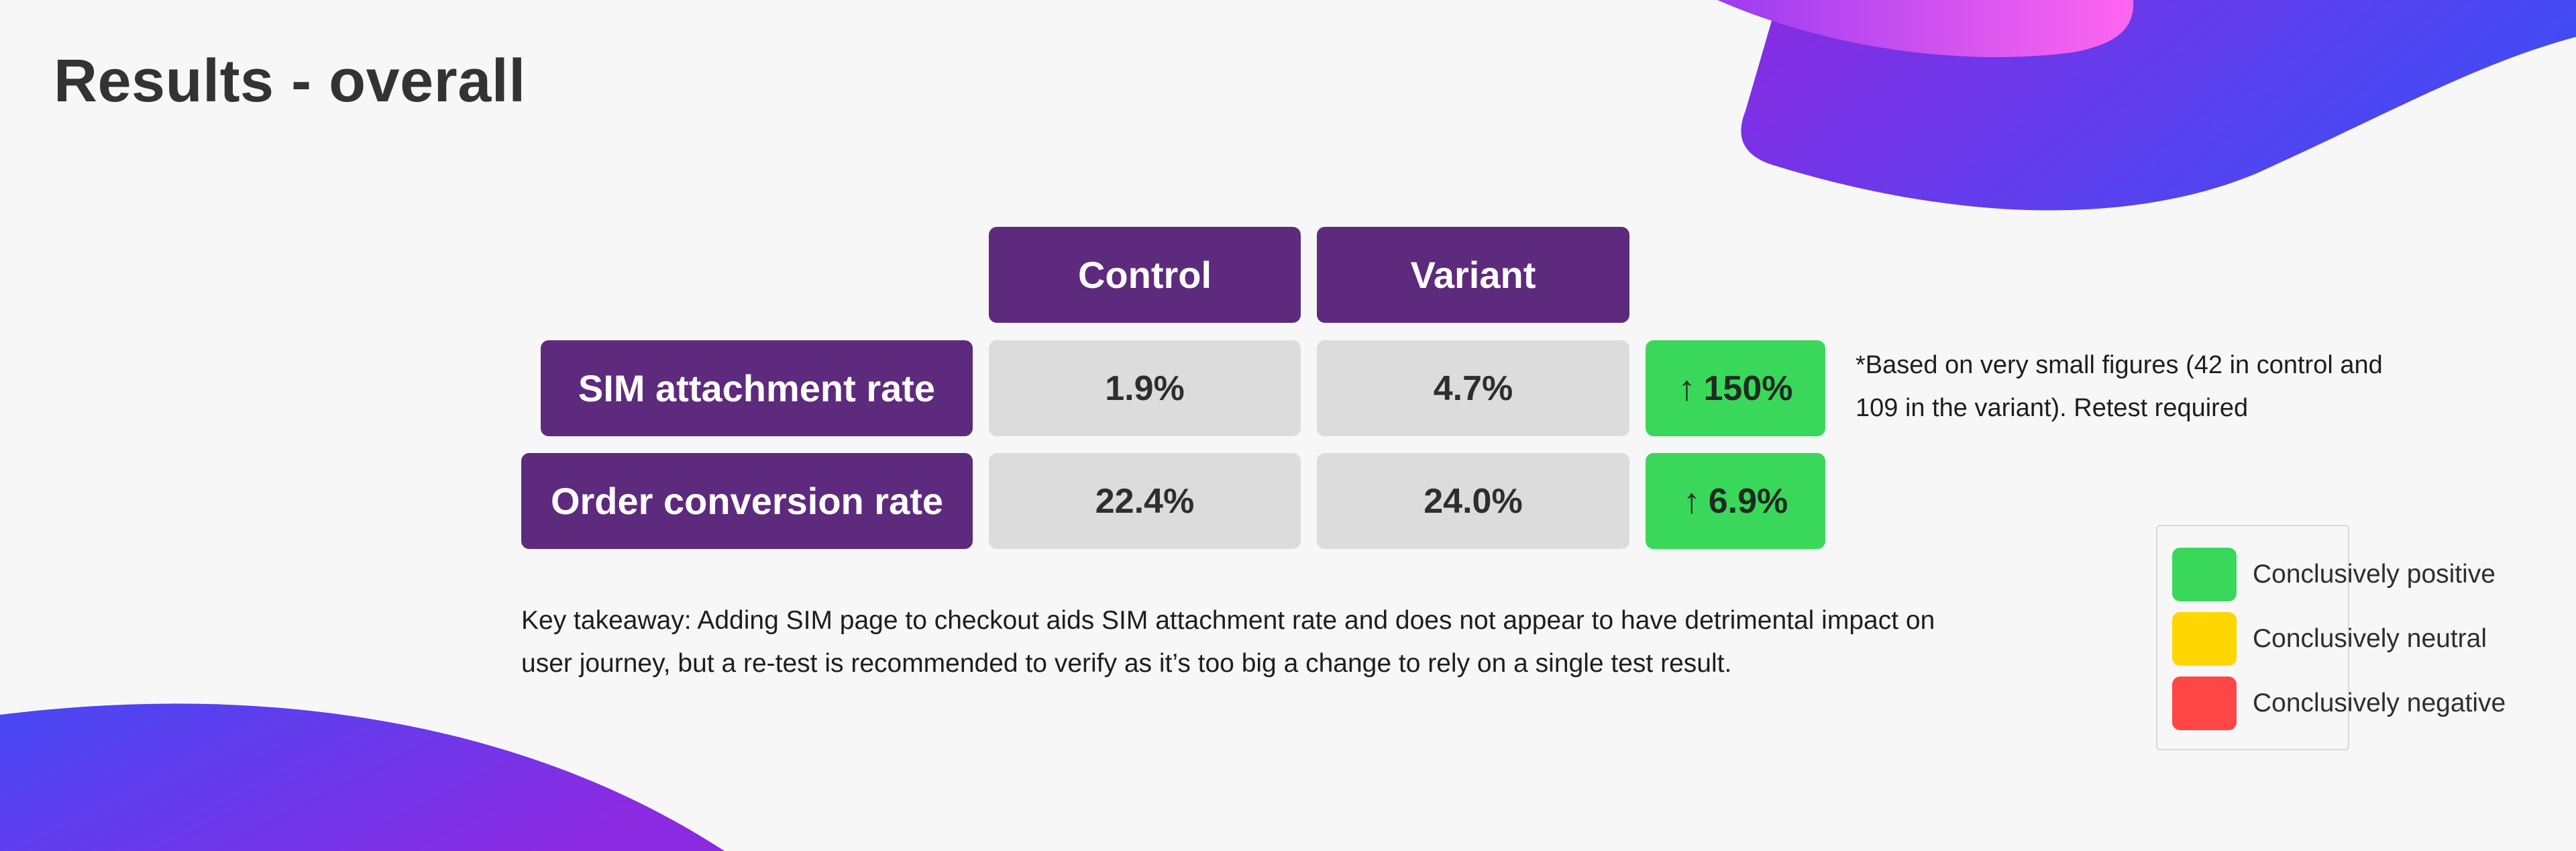  What do you see at coordinates (1925, 29) in the screenshot?
I see `top-right-pink-blob` at bounding box center [1925, 29].